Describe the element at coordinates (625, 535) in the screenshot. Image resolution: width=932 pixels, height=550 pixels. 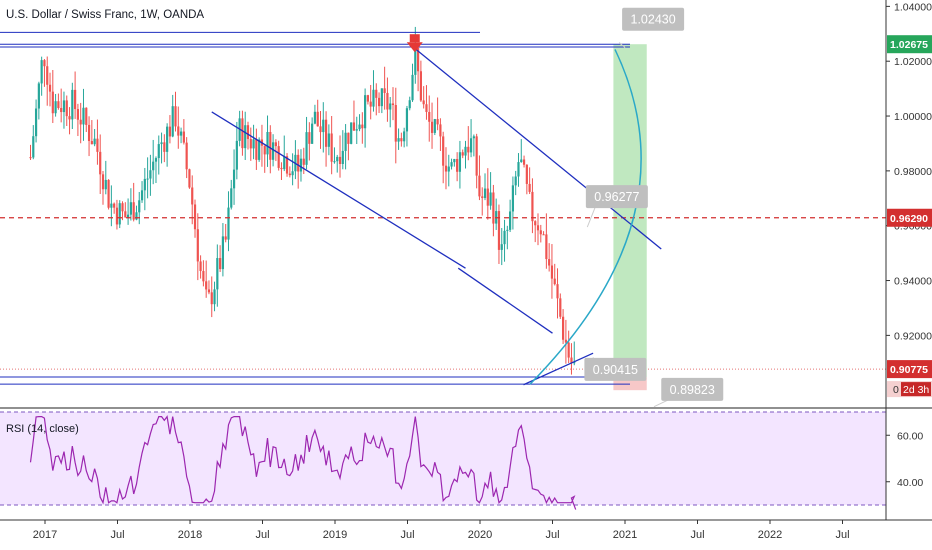
I see `time-tick-label: 2021` at that location.